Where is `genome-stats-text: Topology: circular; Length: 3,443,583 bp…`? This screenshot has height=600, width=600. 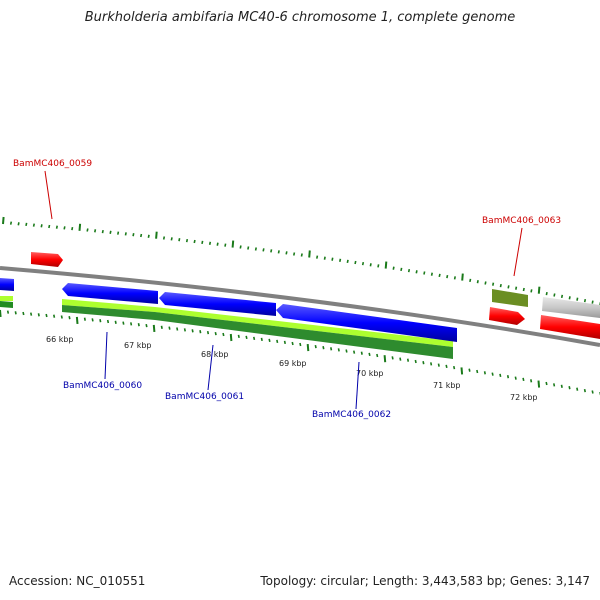
genome-stats-text: Topology: circular; Length: 3,443,583 bp… is located at coordinates (425, 581).